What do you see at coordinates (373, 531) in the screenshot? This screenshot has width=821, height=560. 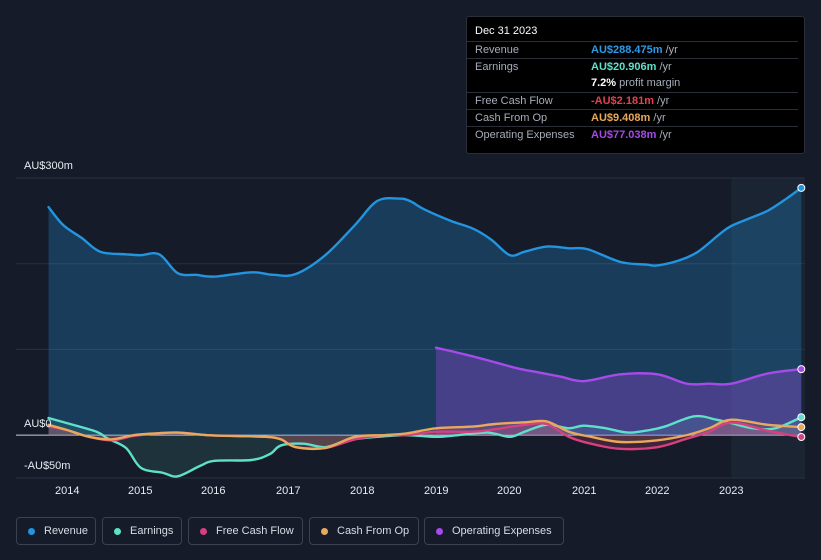 I see `legend-label: Cash From Op` at bounding box center [373, 531].